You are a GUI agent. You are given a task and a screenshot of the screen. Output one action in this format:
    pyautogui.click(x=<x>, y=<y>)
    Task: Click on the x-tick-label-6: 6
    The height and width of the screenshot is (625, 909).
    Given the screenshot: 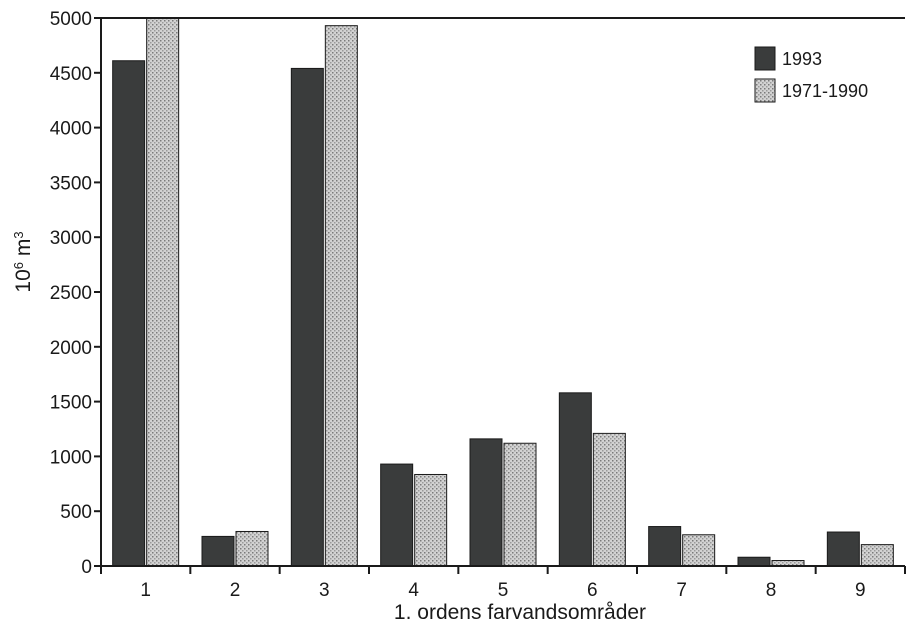 What is the action you would take?
    pyautogui.click(x=592, y=590)
    